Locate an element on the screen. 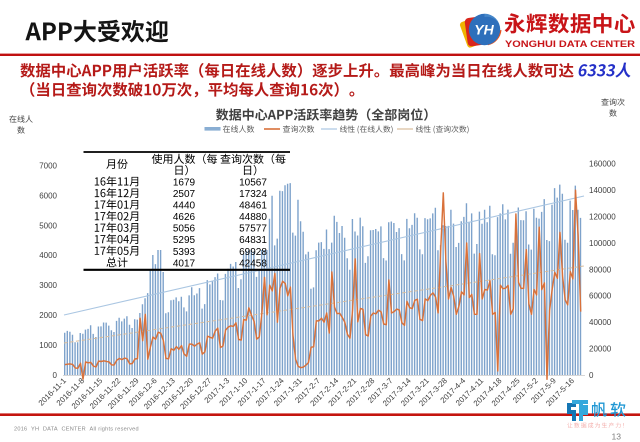  svg-text: 80000 is located at coordinates (600, 269).